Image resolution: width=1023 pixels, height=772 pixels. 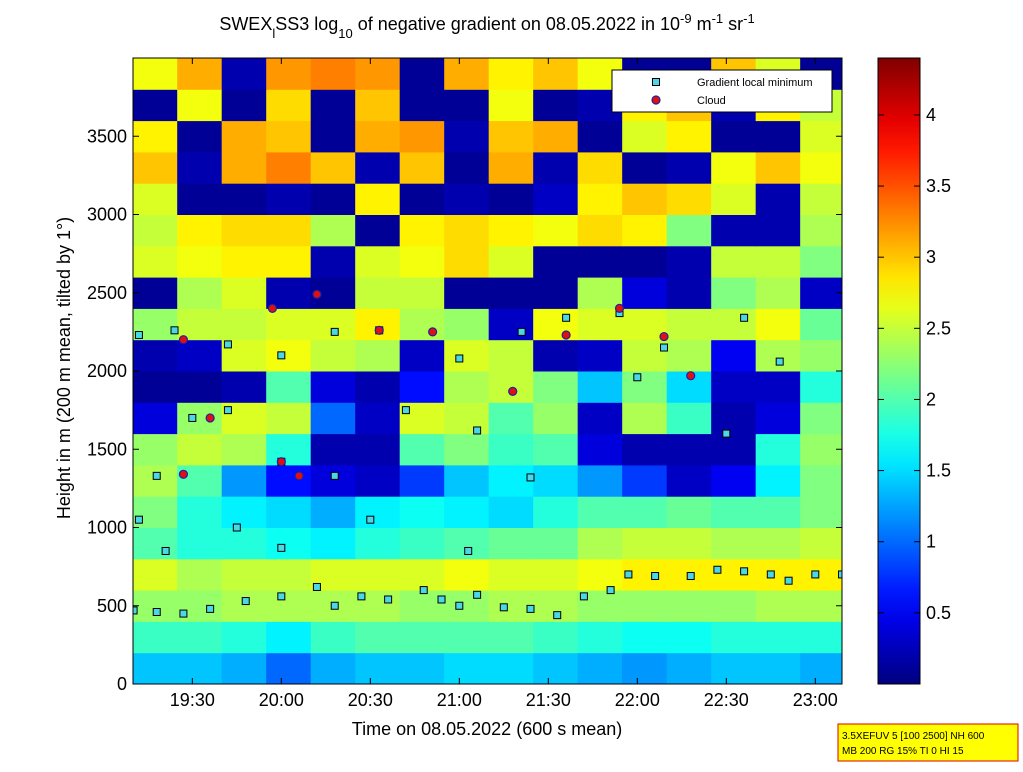 What do you see at coordinates (726, 700) in the screenshot?
I see `x-tick-label: 22:30` at bounding box center [726, 700].